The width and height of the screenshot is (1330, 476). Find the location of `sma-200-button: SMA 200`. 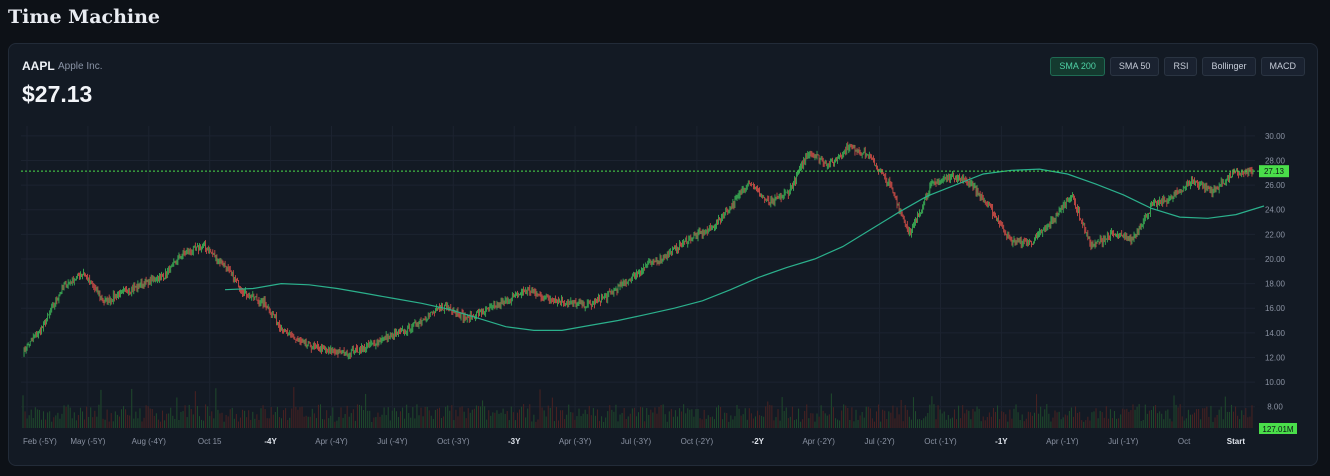

sma-200-button: SMA 200 is located at coordinates (1077, 66).